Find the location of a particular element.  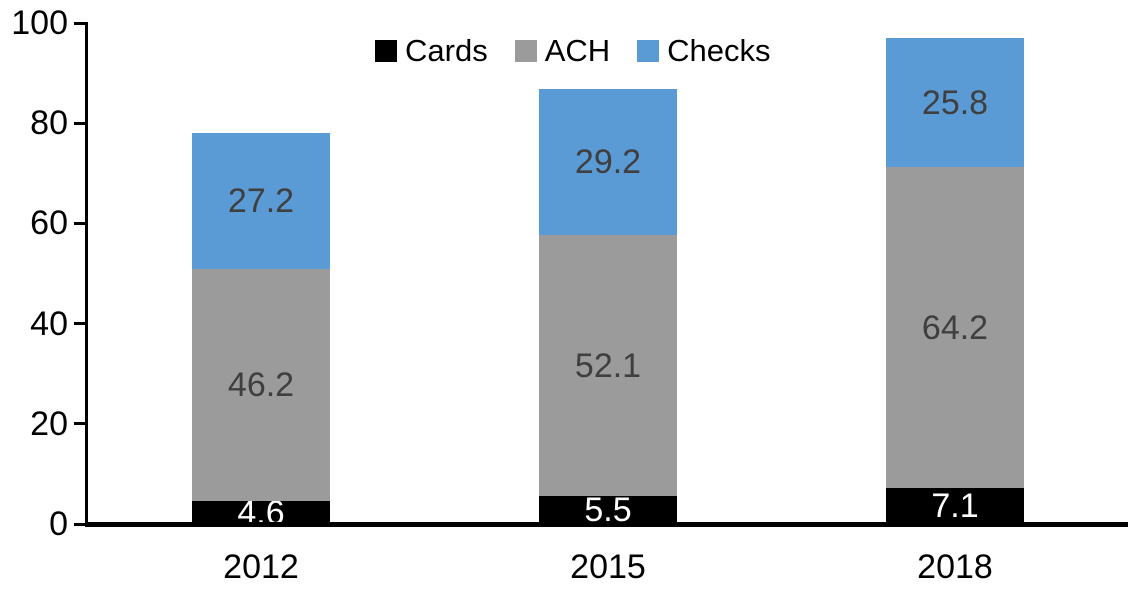

y-tick-label: 100 is located at coordinates (39, 23).